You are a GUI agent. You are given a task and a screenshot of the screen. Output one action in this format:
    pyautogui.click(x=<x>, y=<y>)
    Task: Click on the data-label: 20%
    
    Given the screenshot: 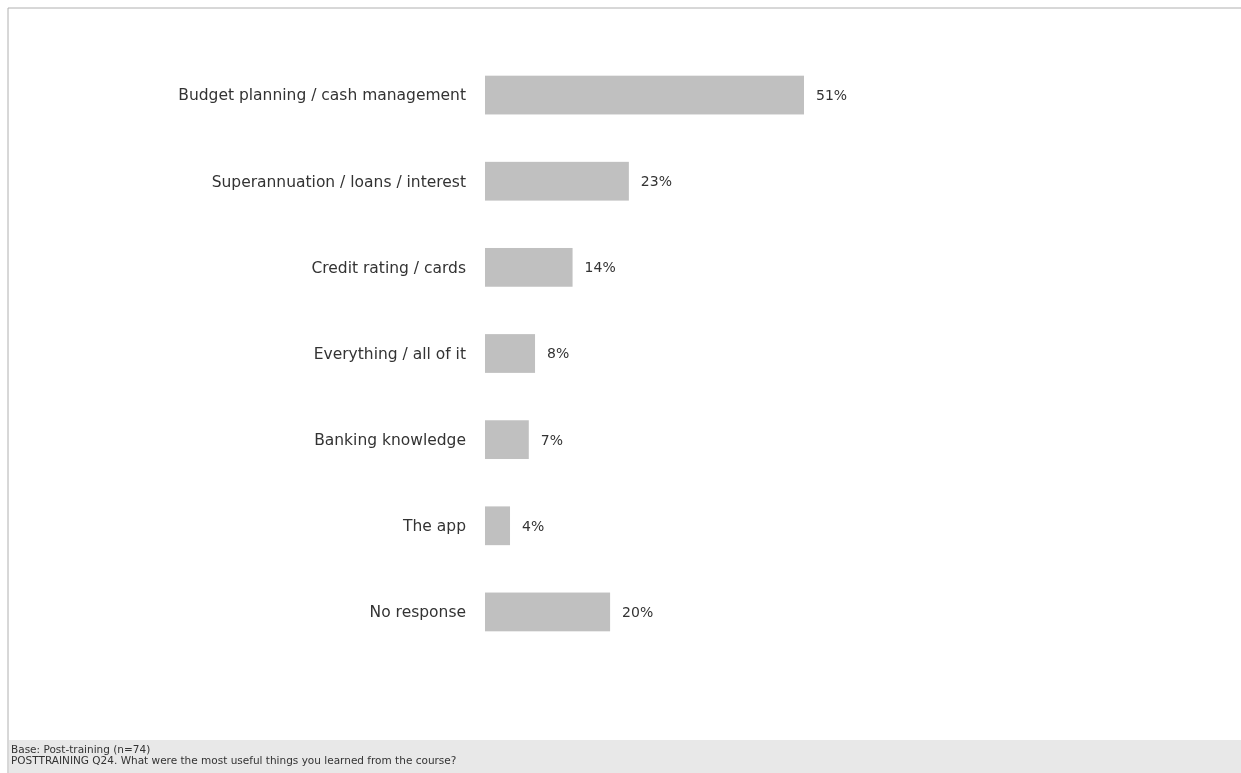 What is the action you would take?
    pyautogui.click(x=638, y=611)
    